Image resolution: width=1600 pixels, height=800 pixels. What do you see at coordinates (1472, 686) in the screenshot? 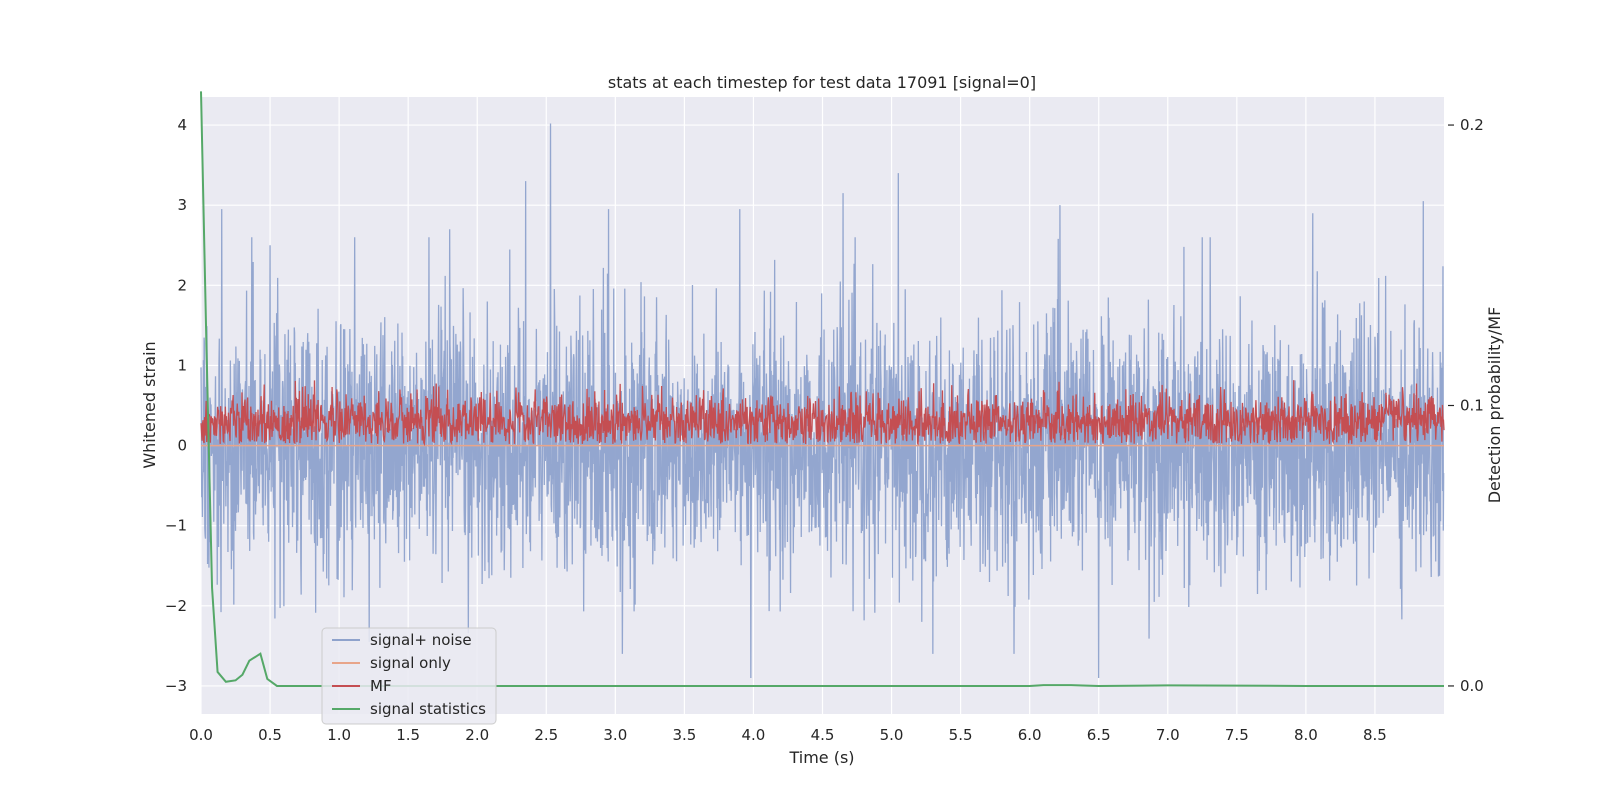
I see `y2-tick-label: 0.0` at bounding box center [1472, 686].